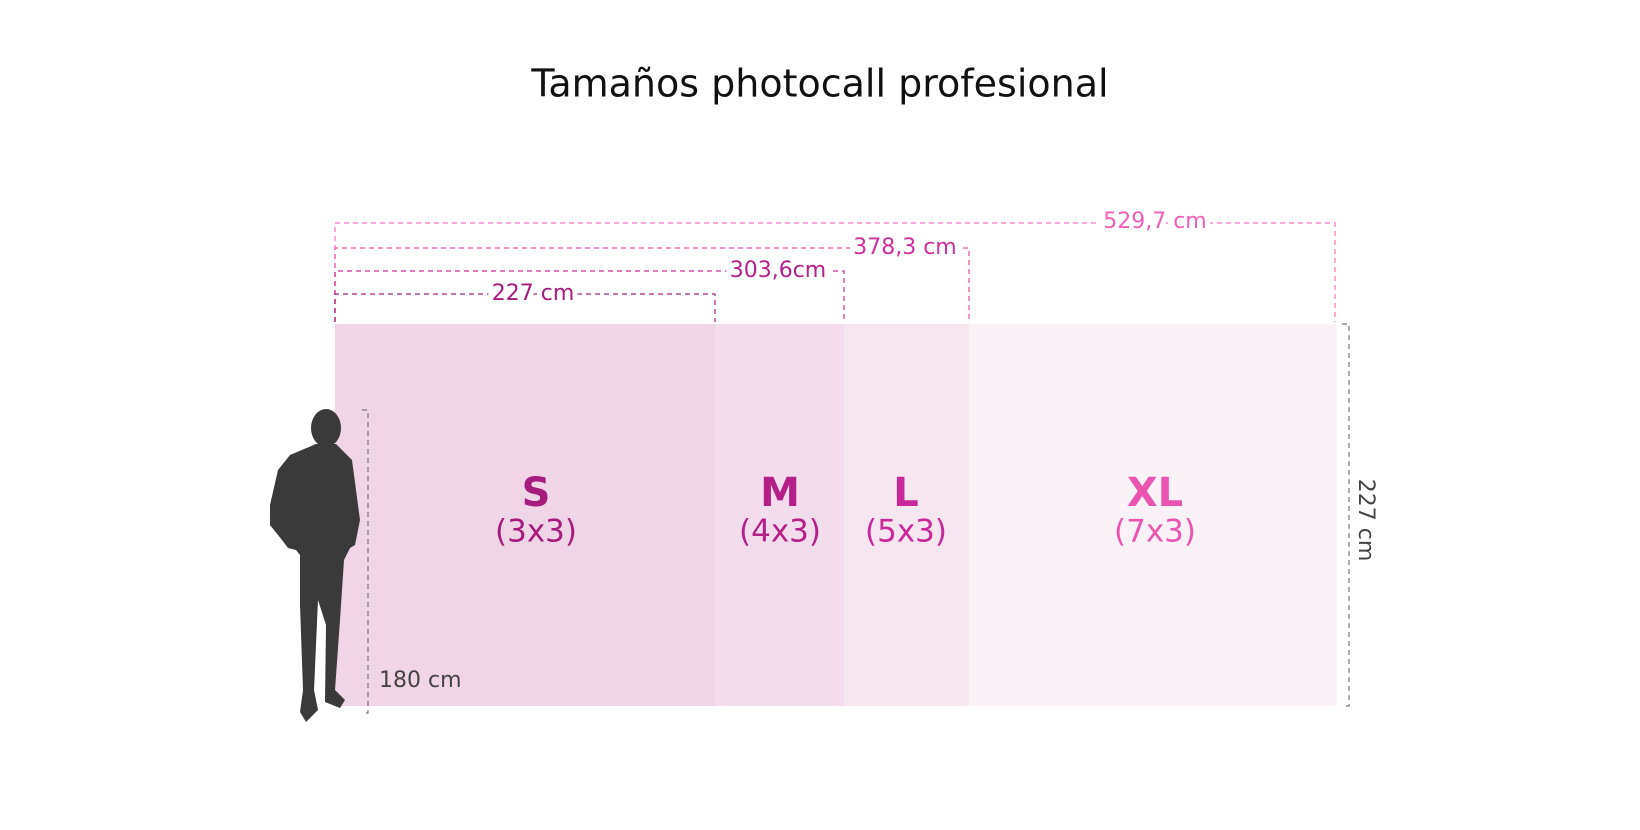 The image size is (1640, 830). What do you see at coordinates (533, 293) in the screenshot?
I see `width-label: 227 cm` at bounding box center [533, 293].